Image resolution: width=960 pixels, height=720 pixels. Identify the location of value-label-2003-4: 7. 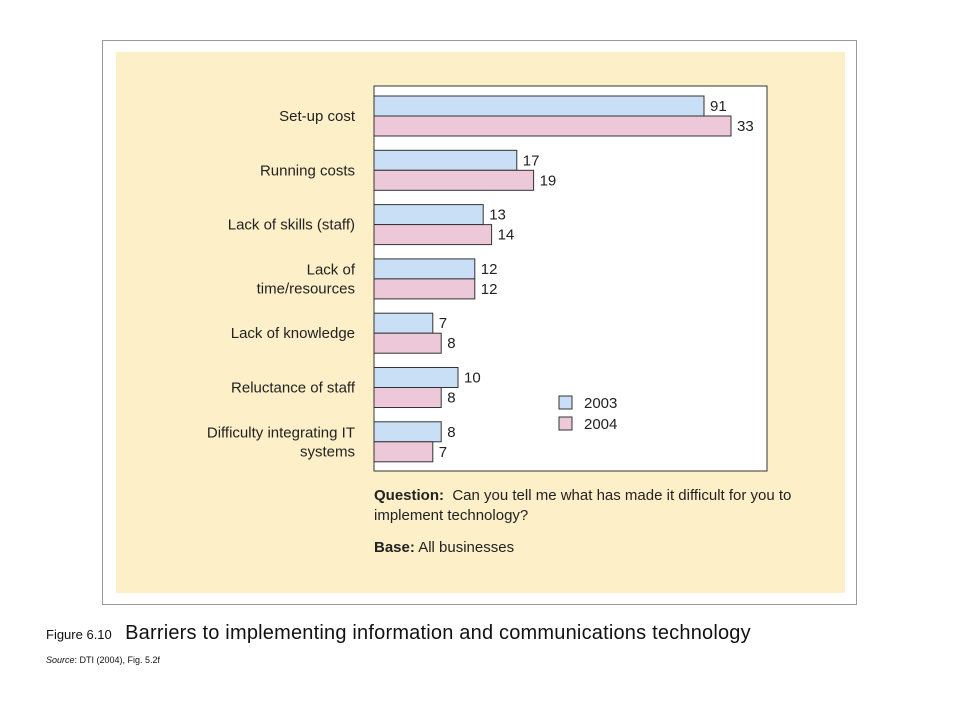
(443, 323).